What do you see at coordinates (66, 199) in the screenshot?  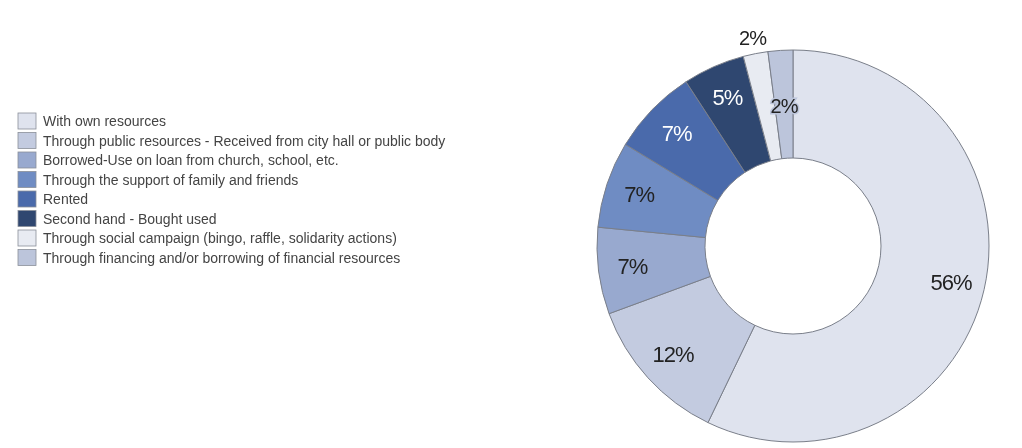 I see `legend-label: Rented` at bounding box center [66, 199].